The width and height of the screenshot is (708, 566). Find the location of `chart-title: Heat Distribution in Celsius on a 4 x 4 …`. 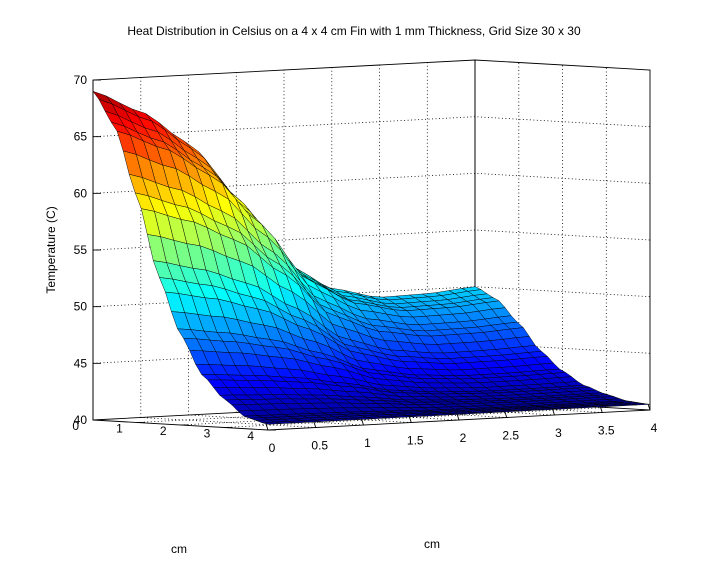

chart-title: Heat Distribution in Celsius on a 4 x 4 … is located at coordinates (354, 31).